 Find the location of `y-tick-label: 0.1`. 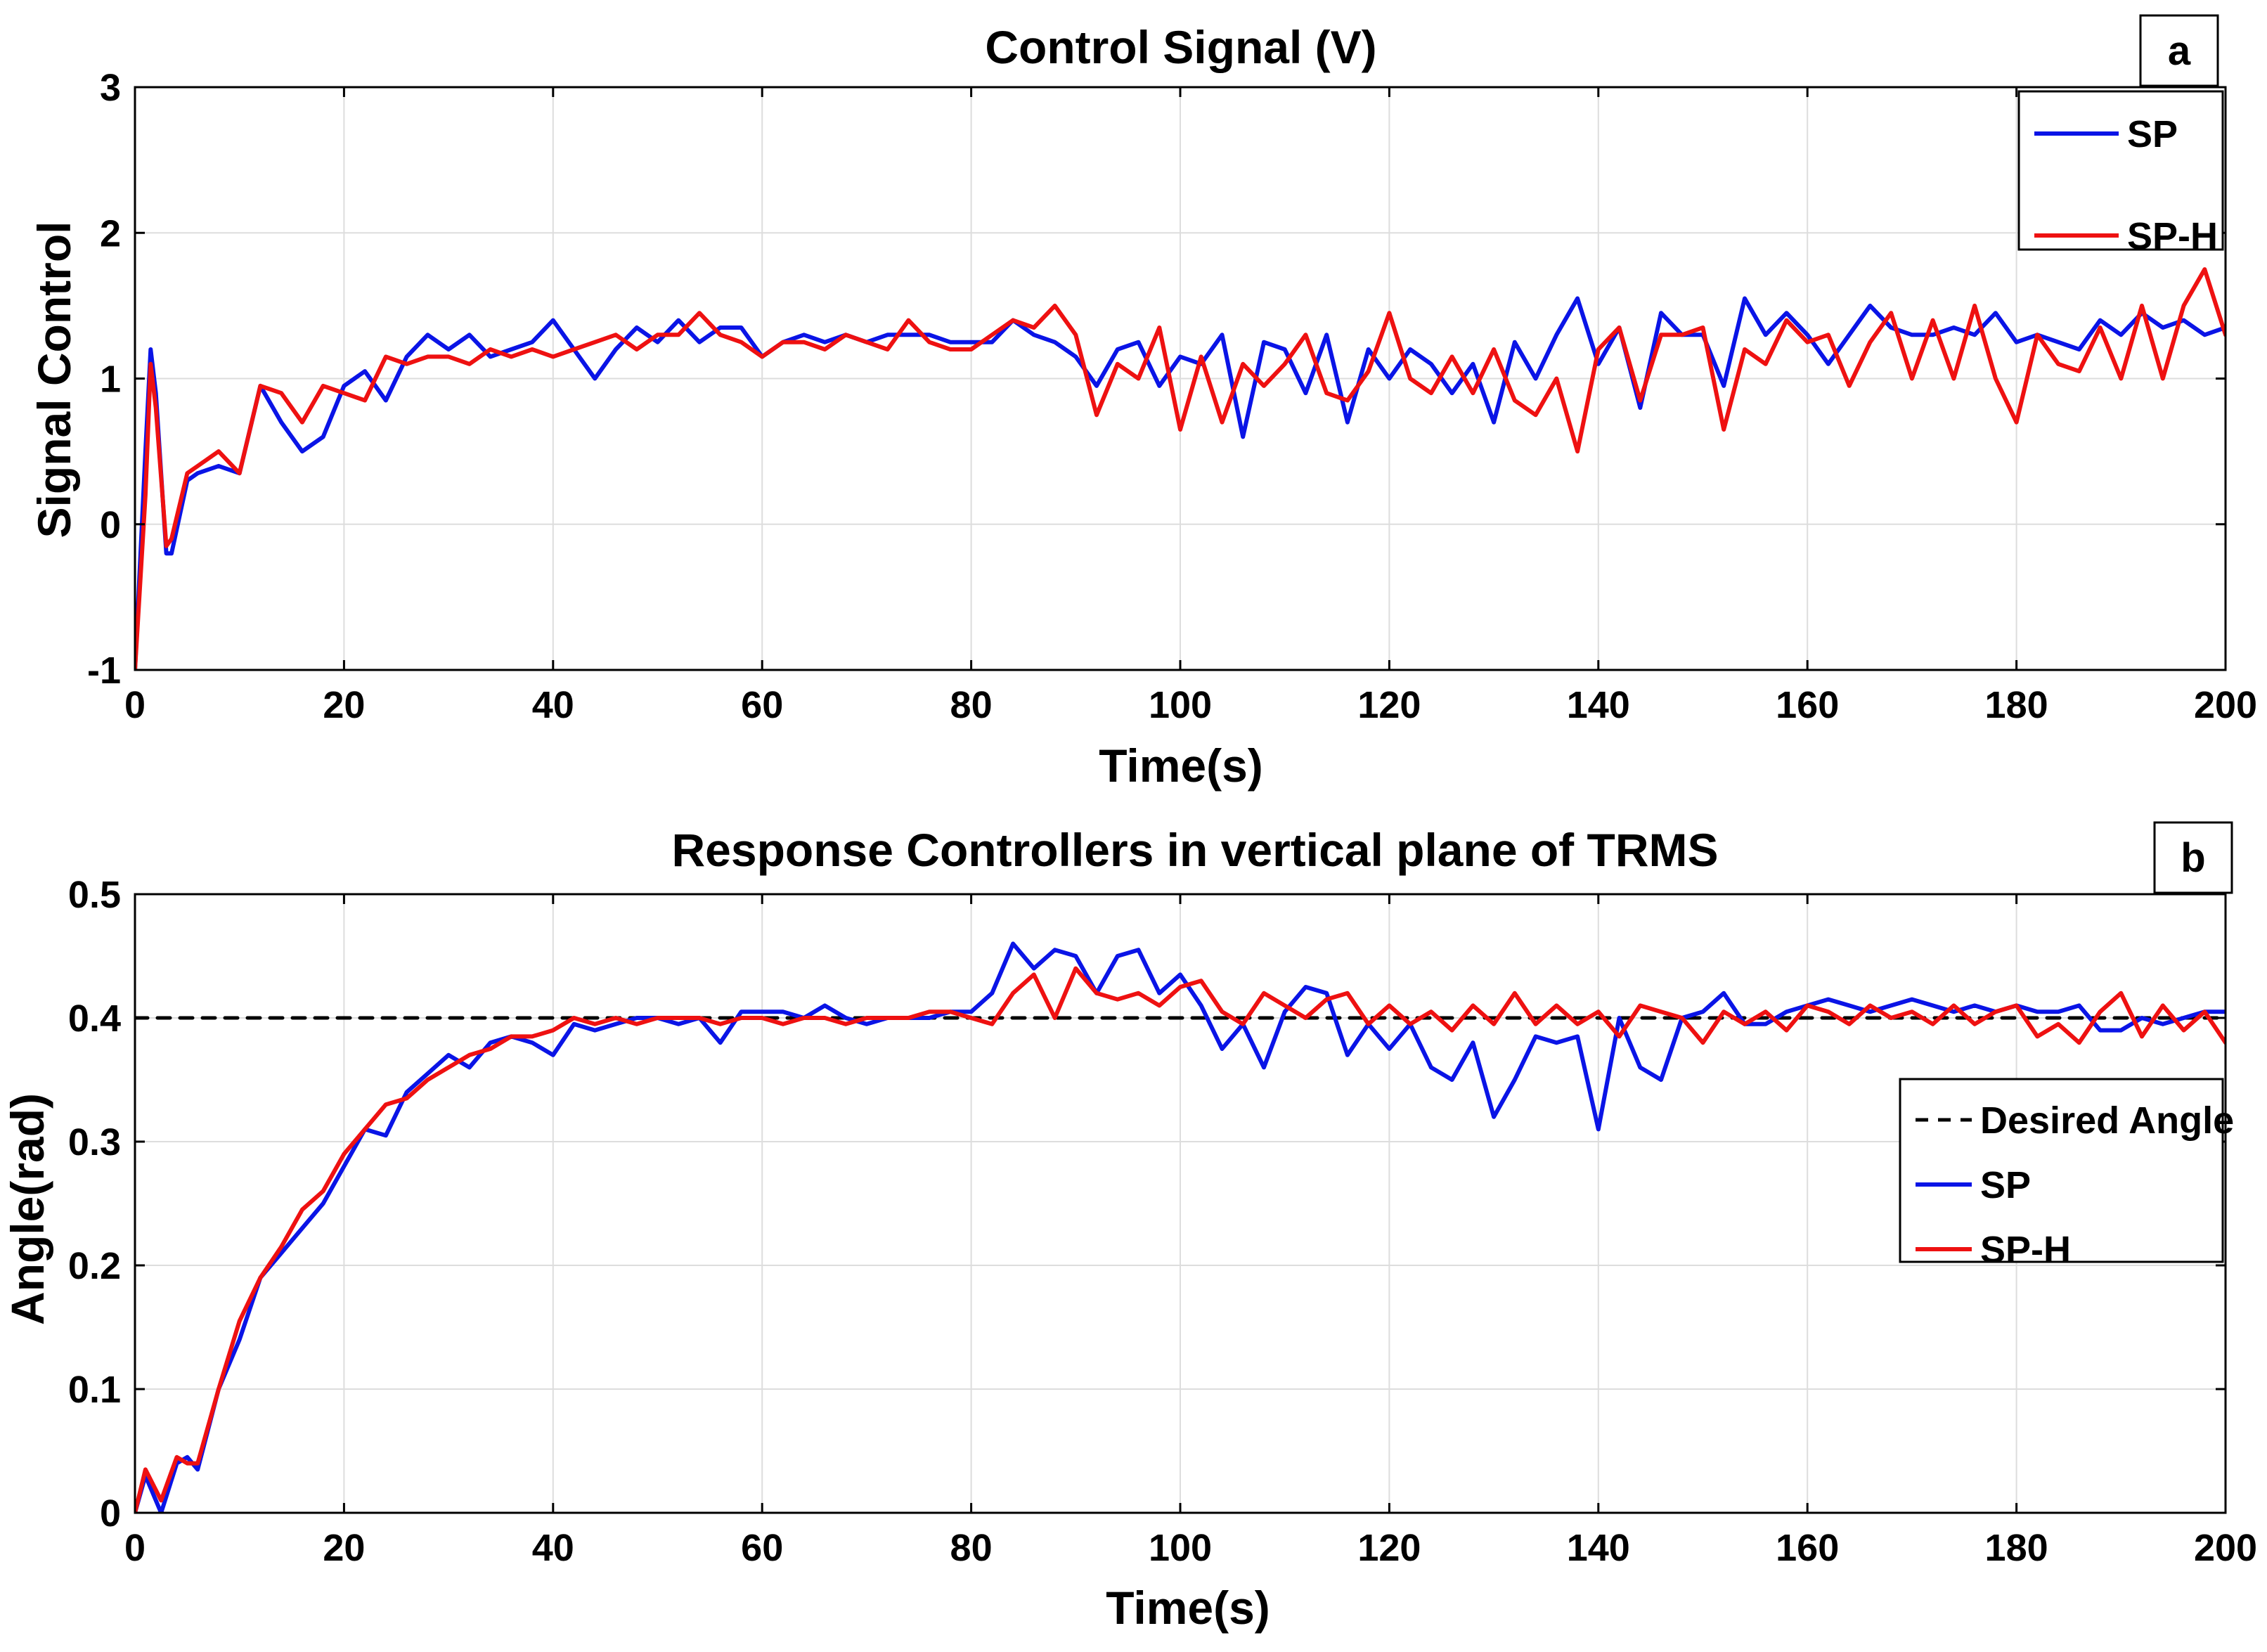

y-tick-label: 0.1 is located at coordinates (94, 1390).